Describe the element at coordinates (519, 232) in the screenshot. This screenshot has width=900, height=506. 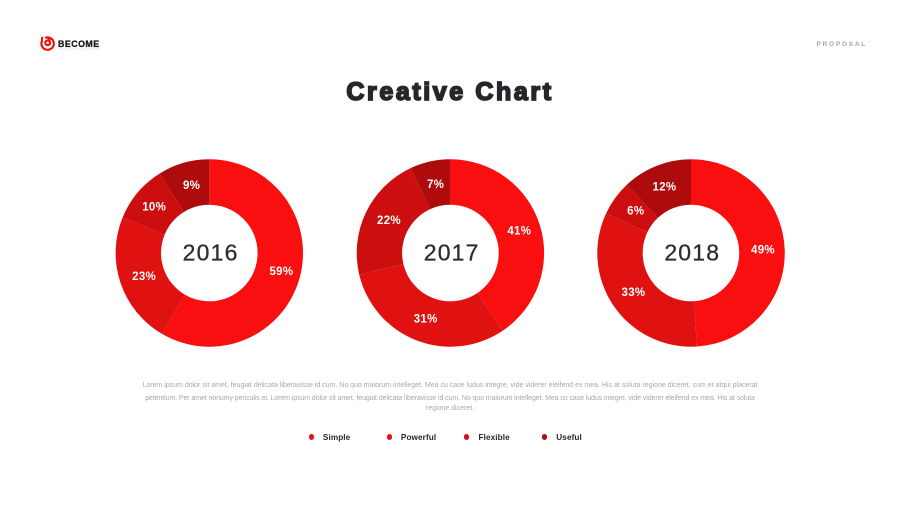
I see `svg-text: 41%` at that location.